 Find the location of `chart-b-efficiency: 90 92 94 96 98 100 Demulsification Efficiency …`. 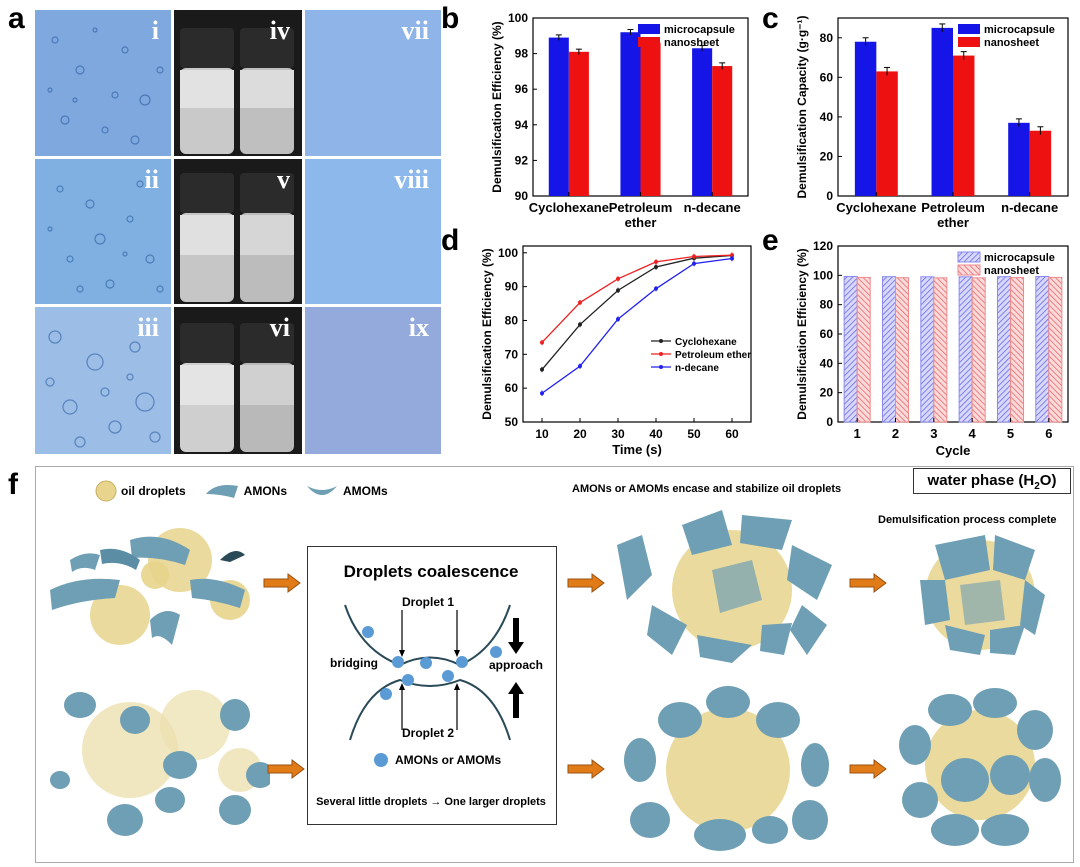

chart-b-efficiency: 90 92 94 96 98 100 Demulsification Efficiency … is located at coordinates (619, 119).